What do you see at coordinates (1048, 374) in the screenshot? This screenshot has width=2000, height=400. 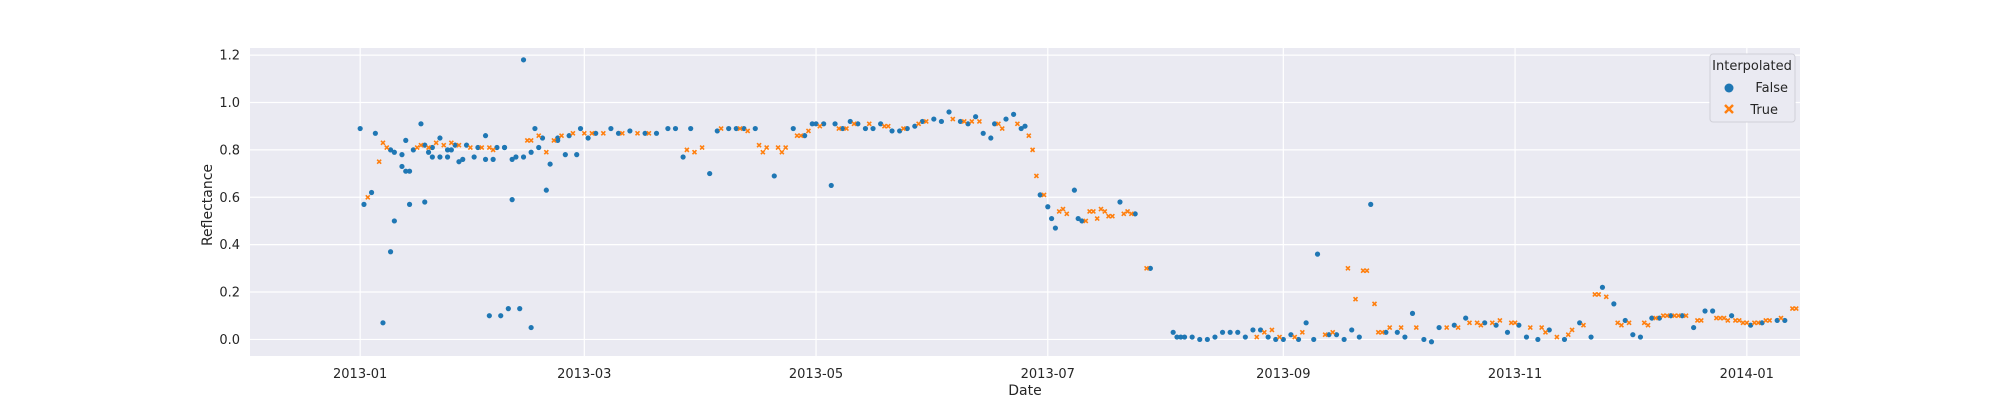 I see `x-tick-label: 2013-07` at bounding box center [1048, 374].